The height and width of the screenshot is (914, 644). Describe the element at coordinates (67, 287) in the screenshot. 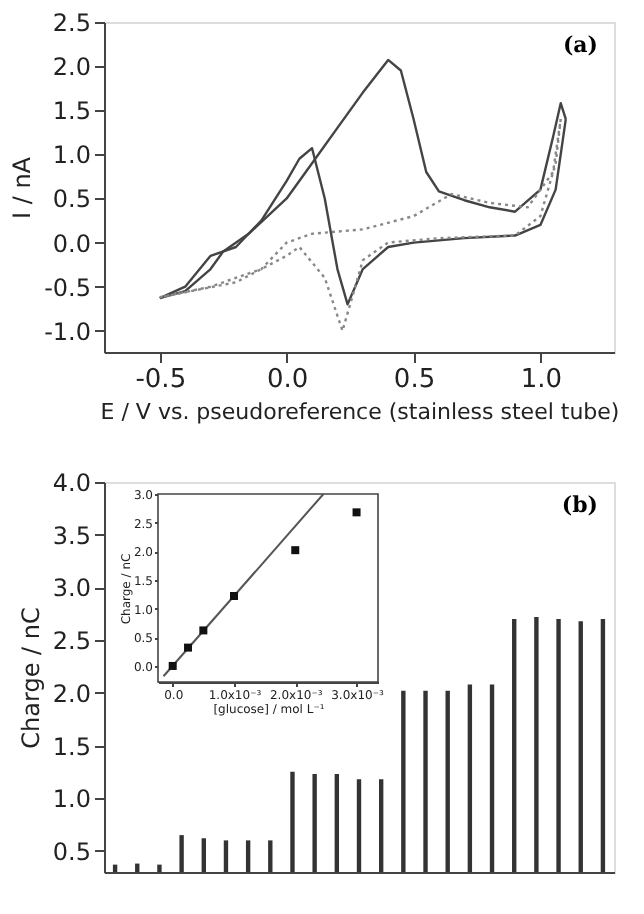

I see `y-tick-label: -0.5` at that location.